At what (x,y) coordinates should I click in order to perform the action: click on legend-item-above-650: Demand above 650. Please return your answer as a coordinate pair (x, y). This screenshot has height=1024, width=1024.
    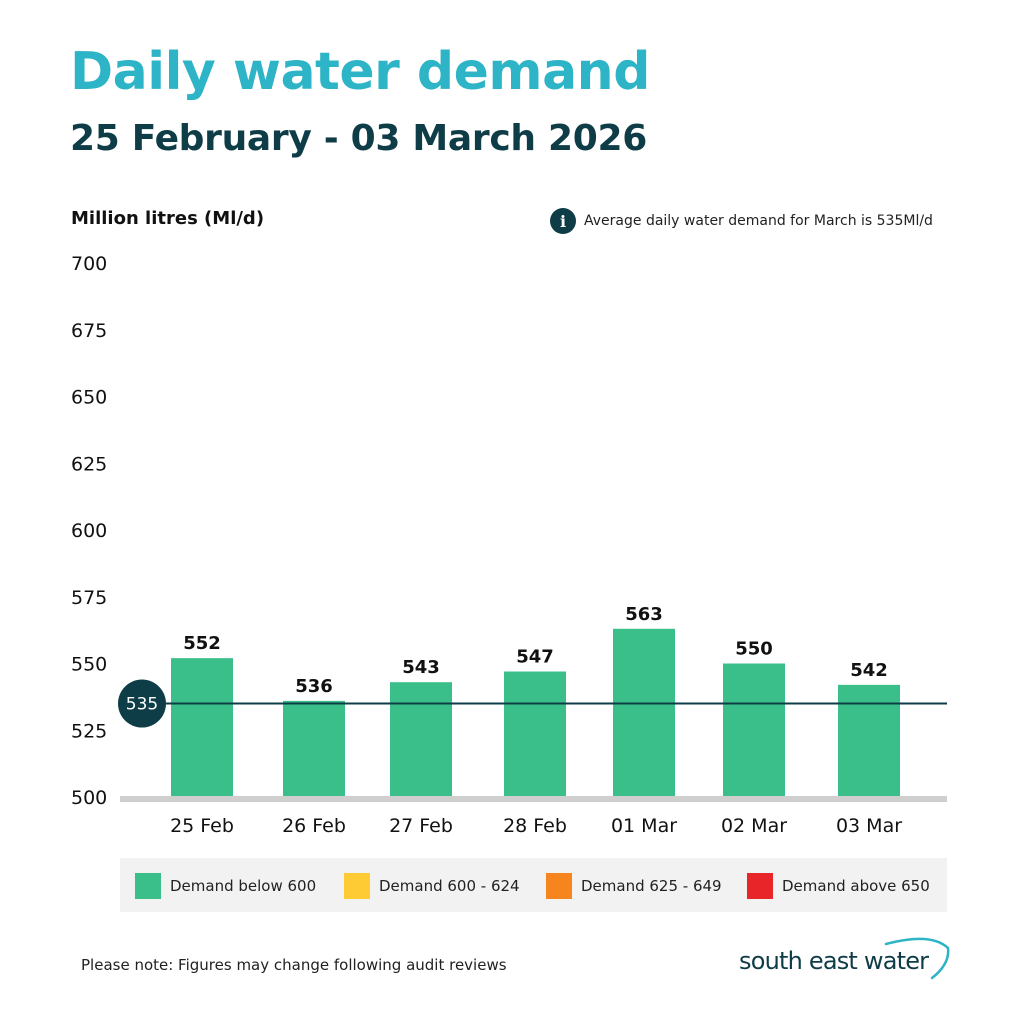
    Looking at the image, I should click on (838, 886).